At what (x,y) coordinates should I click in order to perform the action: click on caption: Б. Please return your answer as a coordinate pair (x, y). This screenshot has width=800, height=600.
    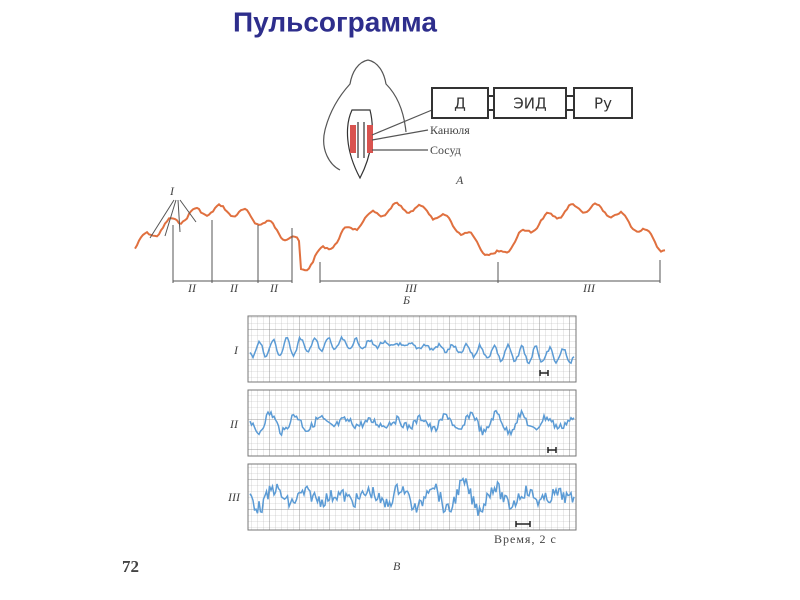
    Looking at the image, I should click on (406, 300).